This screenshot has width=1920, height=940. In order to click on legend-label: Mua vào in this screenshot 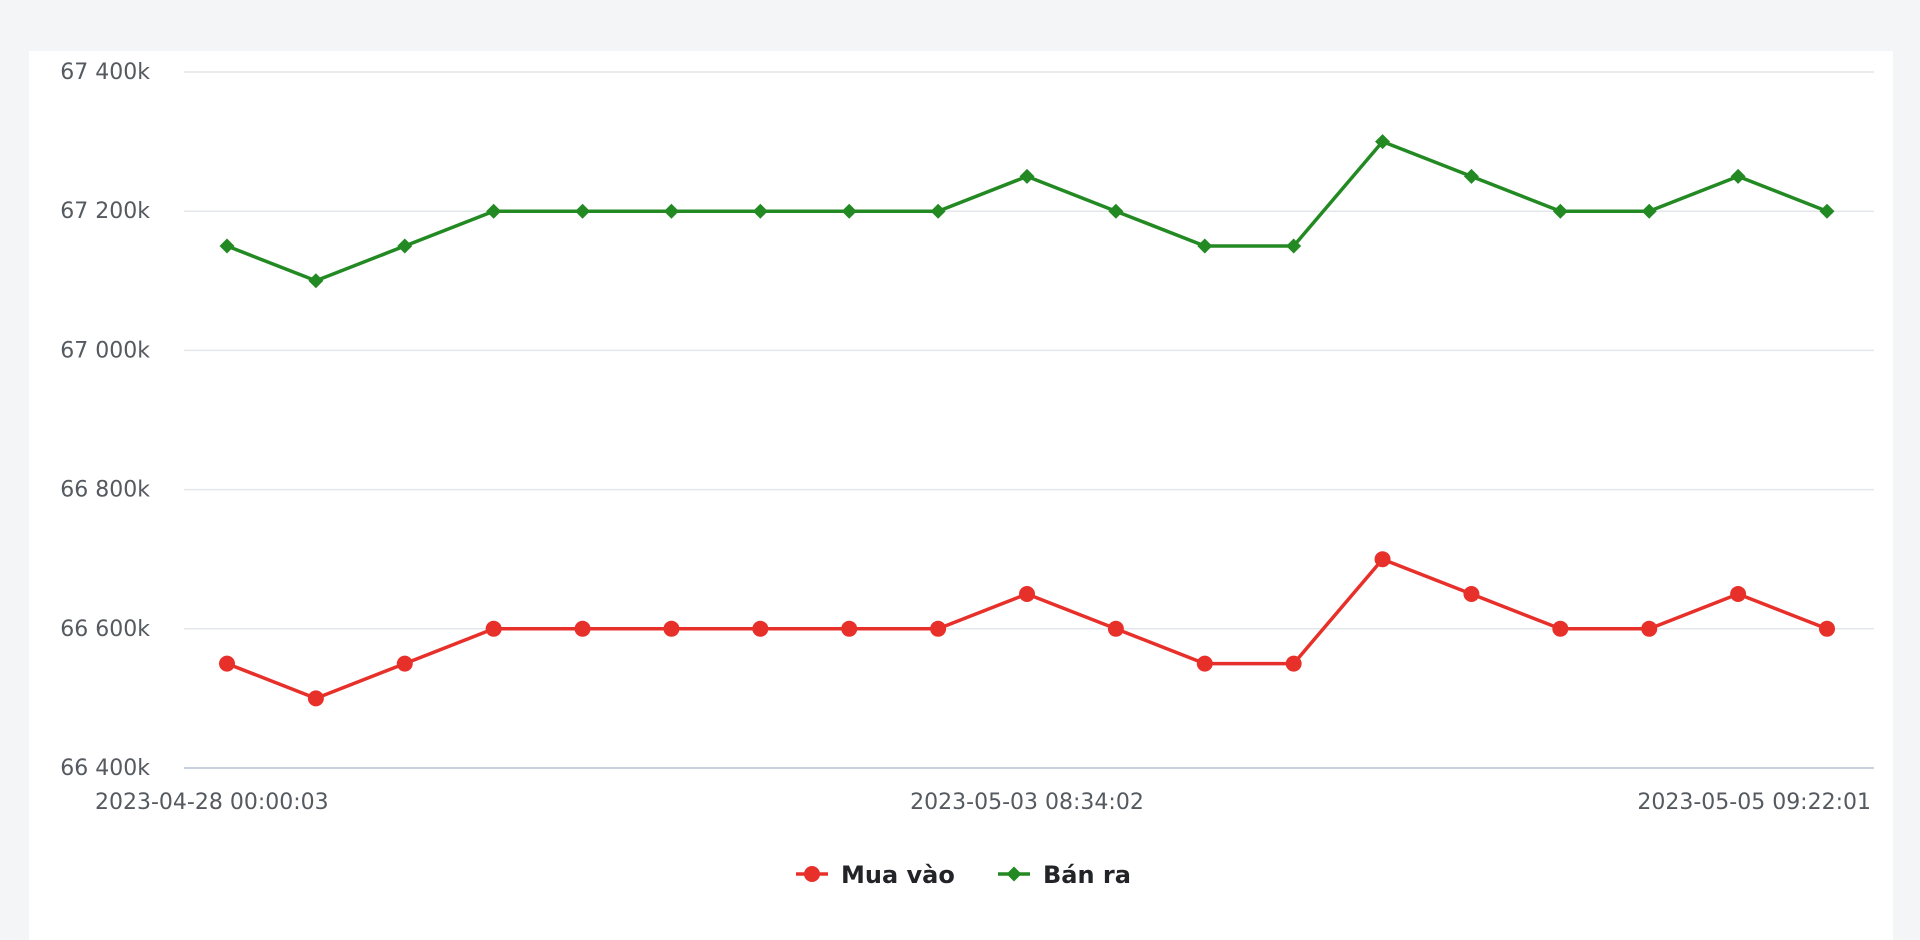, I will do `click(898, 875)`.